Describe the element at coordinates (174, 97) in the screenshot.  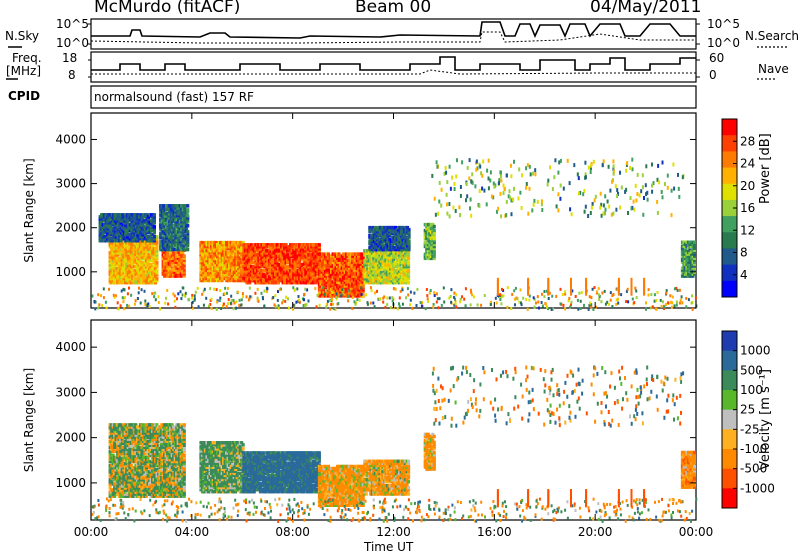
I see `cpid-text: normalsound (fast) 157 RF` at that location.